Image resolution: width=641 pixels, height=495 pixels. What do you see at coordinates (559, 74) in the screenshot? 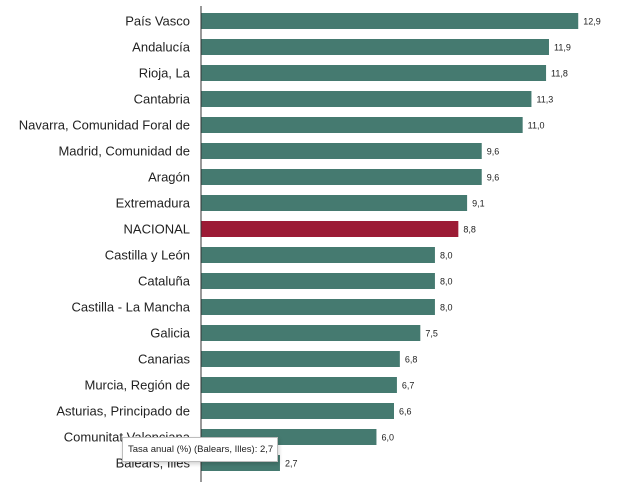
I see `value-label: 11,8` at bounding box center [559, 74].